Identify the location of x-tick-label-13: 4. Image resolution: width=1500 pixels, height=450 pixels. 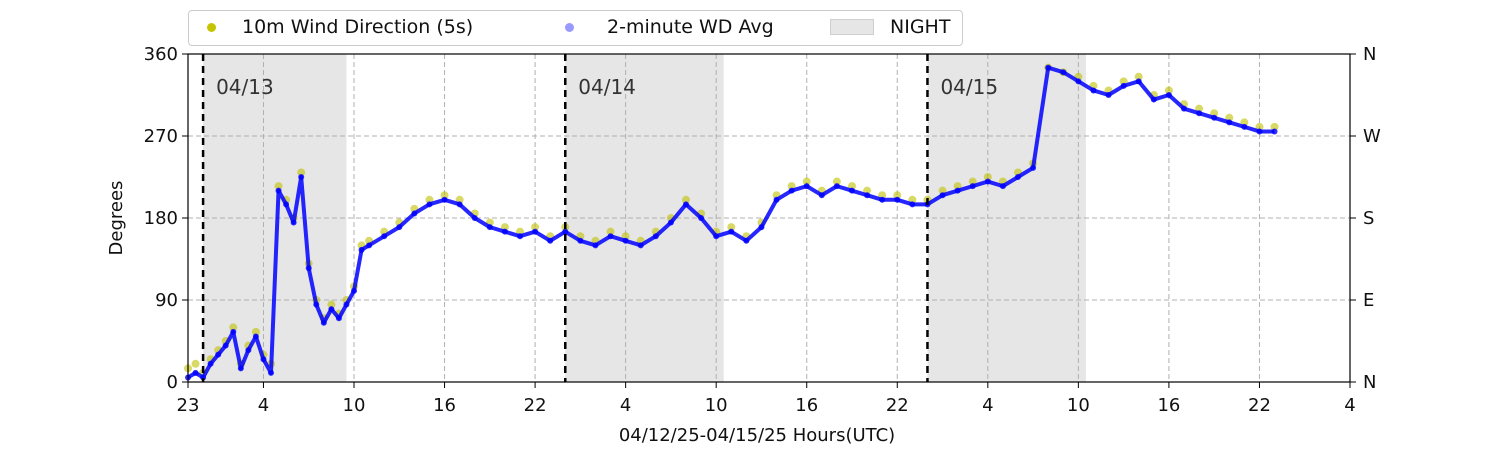
(1349, 405).